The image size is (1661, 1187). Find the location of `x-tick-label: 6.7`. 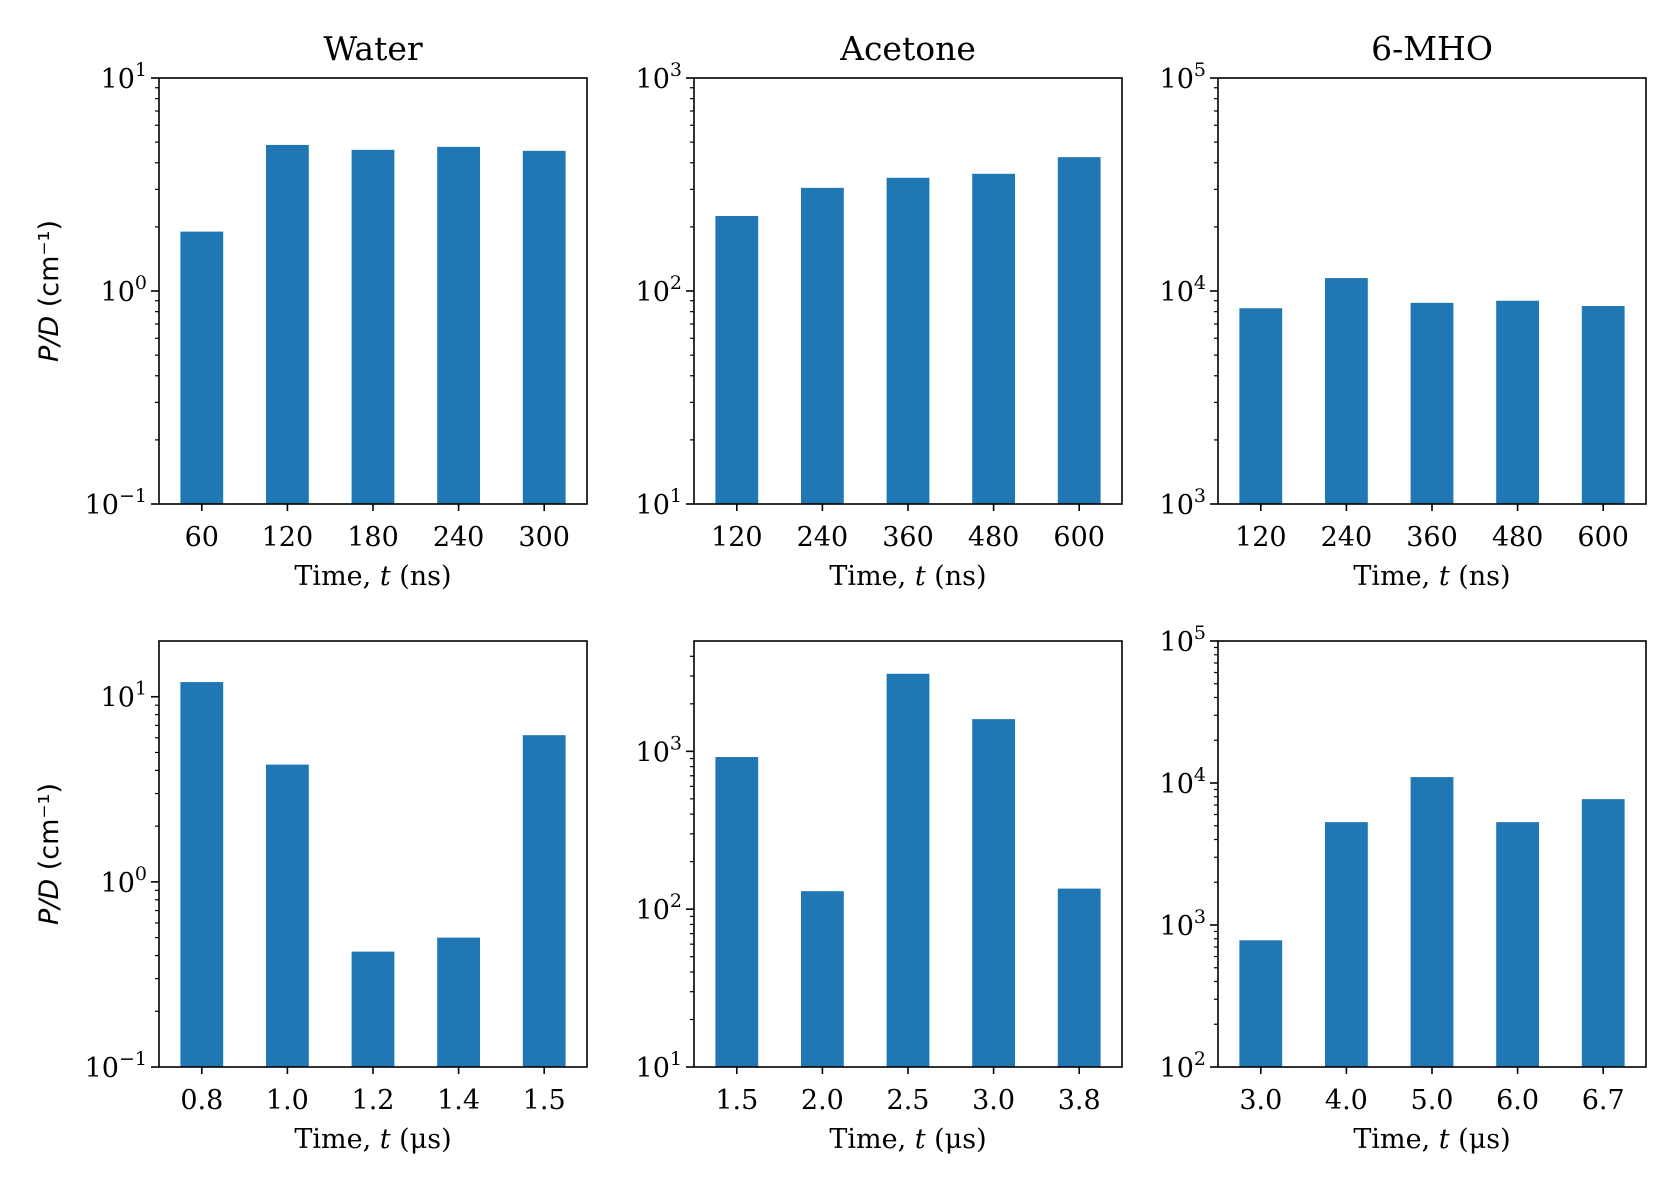

x-tick-label: 6.7 is located at coordinates (1603, 1100).